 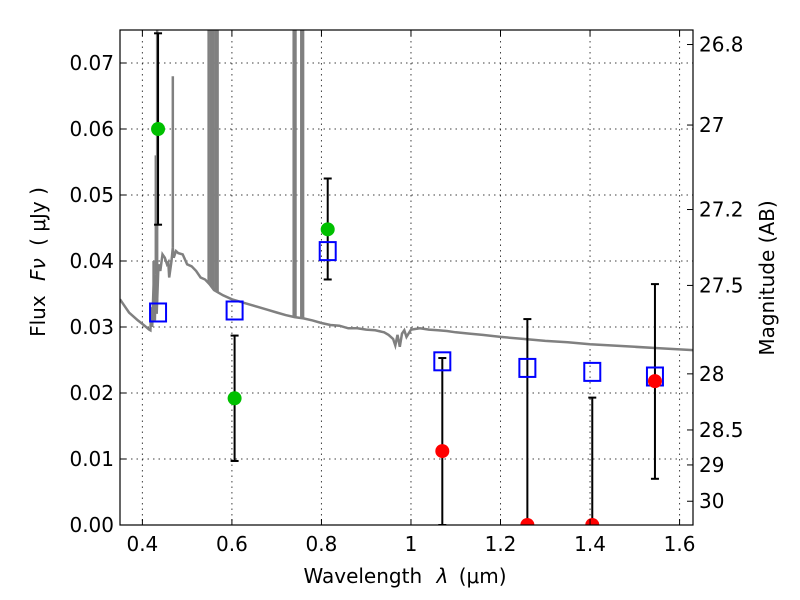 I want to click on model-sed-line, so click(x=406, y=299).